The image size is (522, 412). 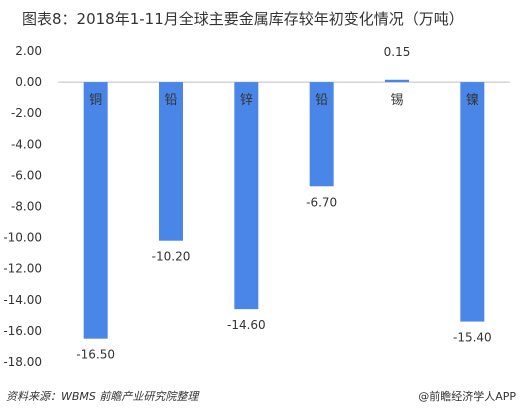 What do you see at coordinates (102, 396) in the screenshot?
I see `source-note: 资料来源：WBMS 前瞻产业研究院整理` at bounding box center [102, 396].